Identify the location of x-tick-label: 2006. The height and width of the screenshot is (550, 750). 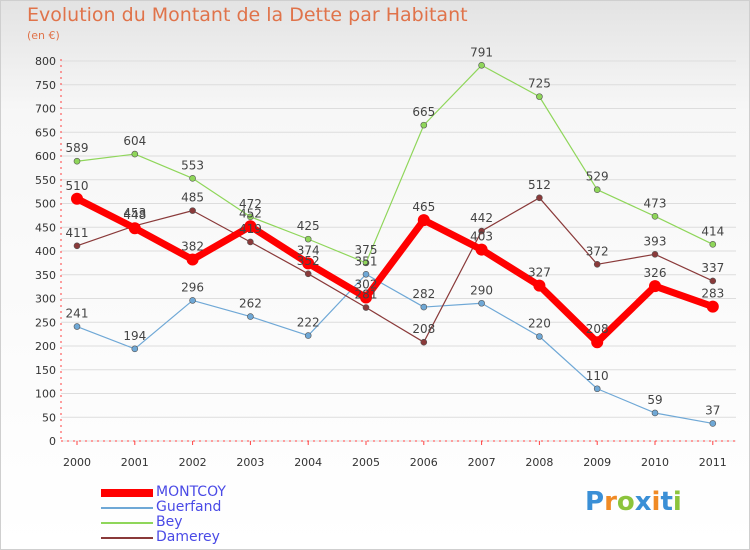
(424, 462).